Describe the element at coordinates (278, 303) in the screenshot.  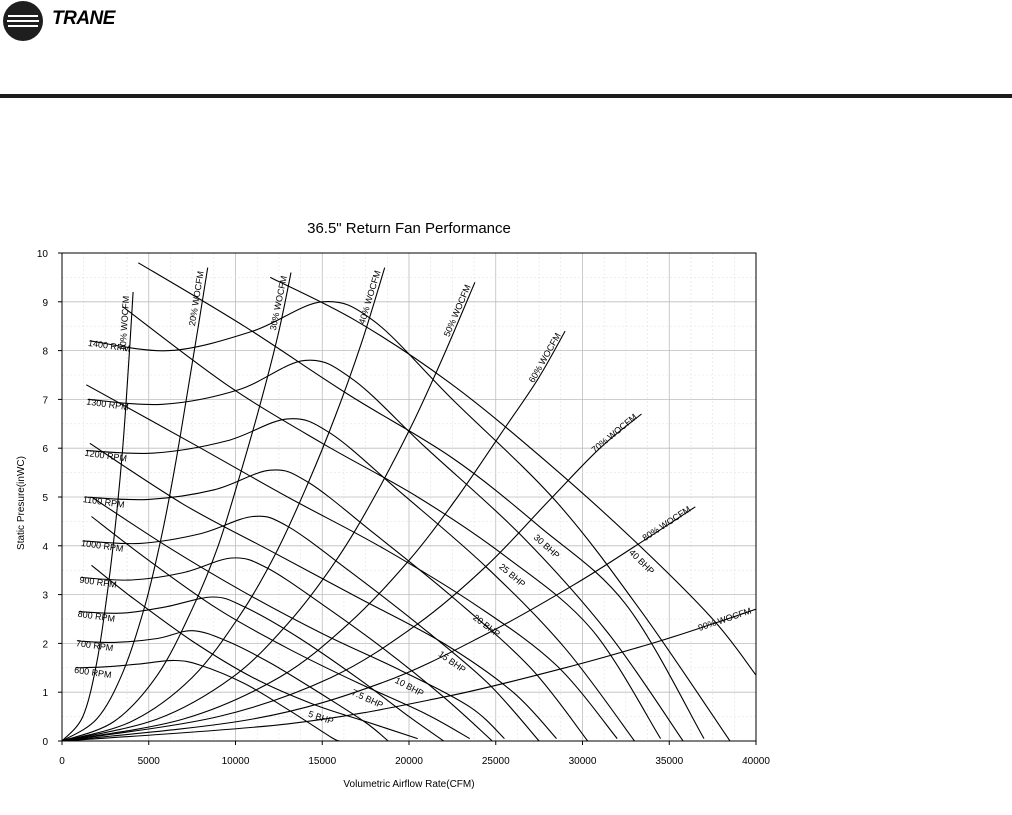
I see `system-curve-label: 30% WOCFM` at that location.